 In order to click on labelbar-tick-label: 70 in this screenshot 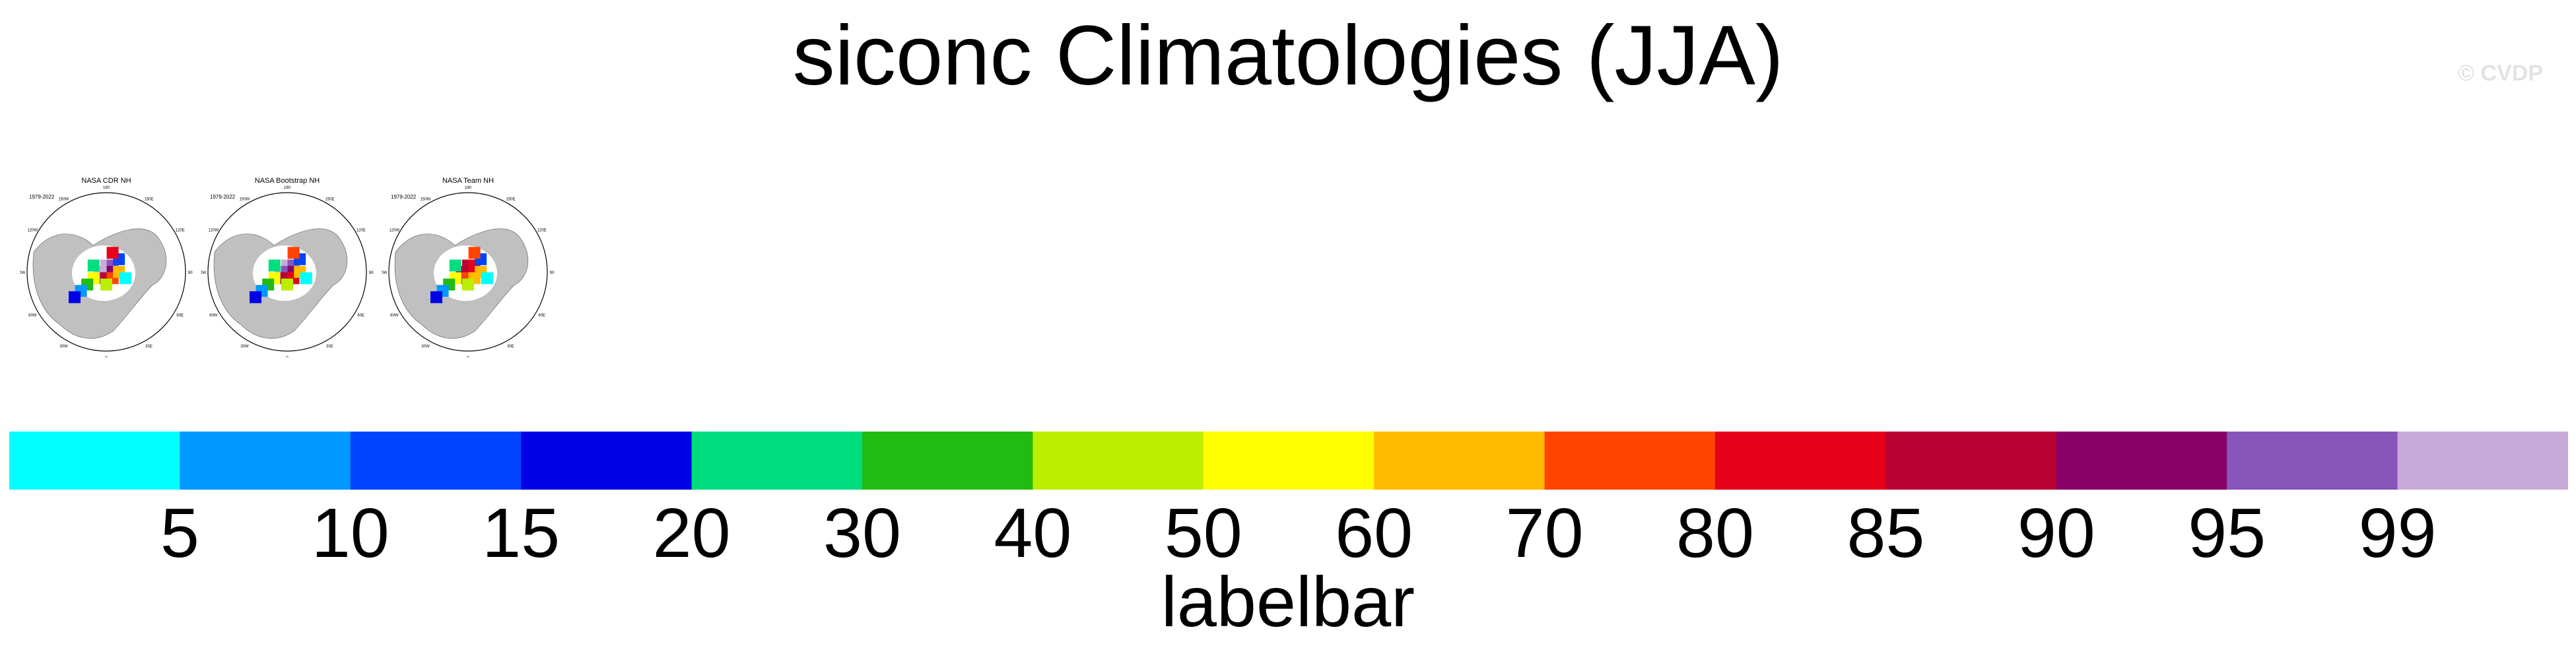, I will do `click(1545, 529)`.